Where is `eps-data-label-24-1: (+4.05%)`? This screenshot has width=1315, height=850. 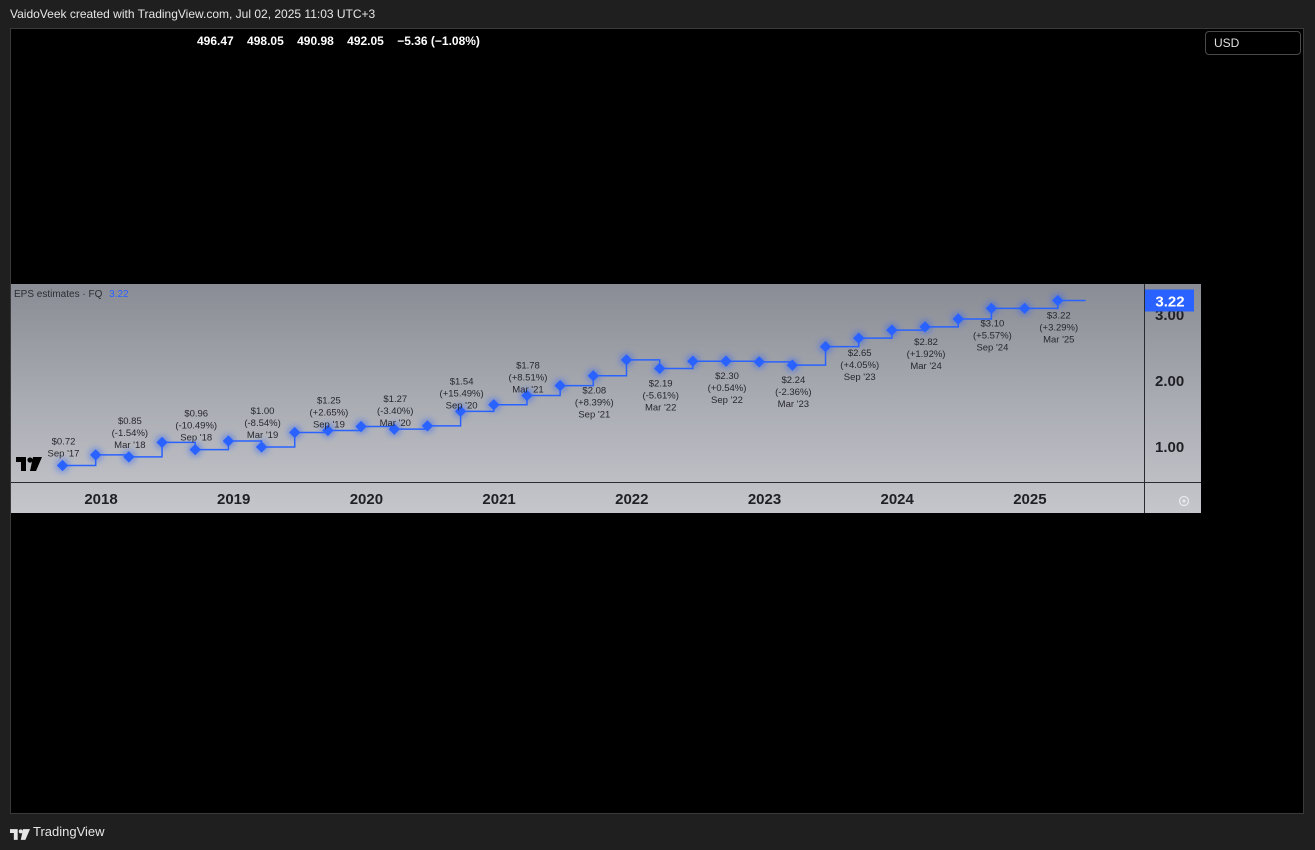 eps-data-label-24-1: (+4.05%) is located at coordinates (859, 365).